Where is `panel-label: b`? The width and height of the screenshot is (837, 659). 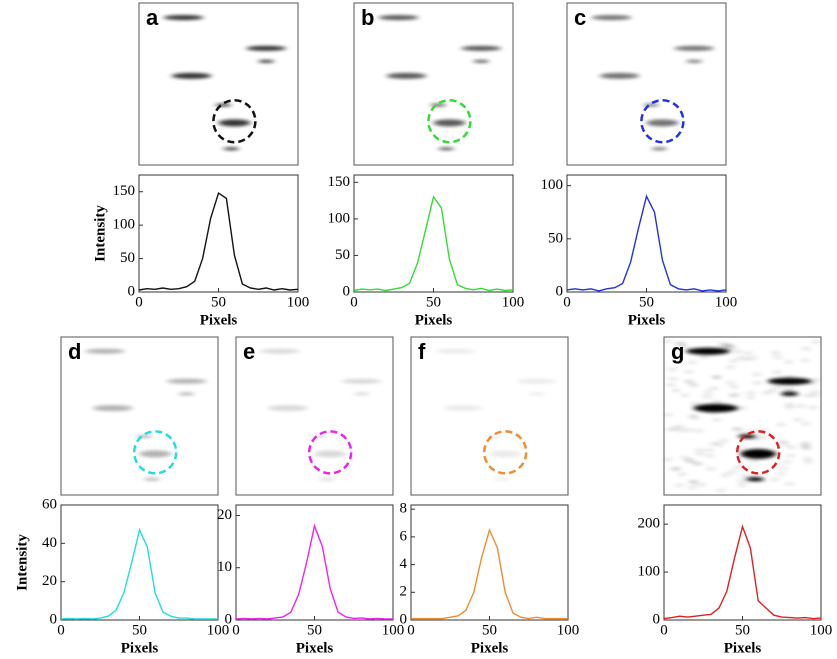 panel-label: b is located at coordinates (367, 17).